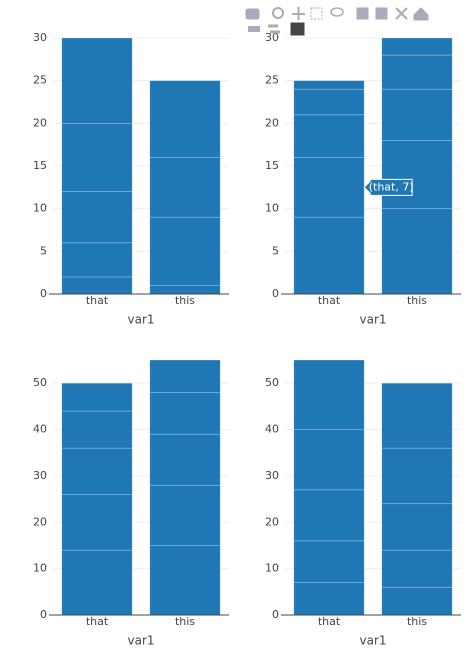  Describe the element at coordinates (337, 21) in the screenshot. I see `modebar` at that location.